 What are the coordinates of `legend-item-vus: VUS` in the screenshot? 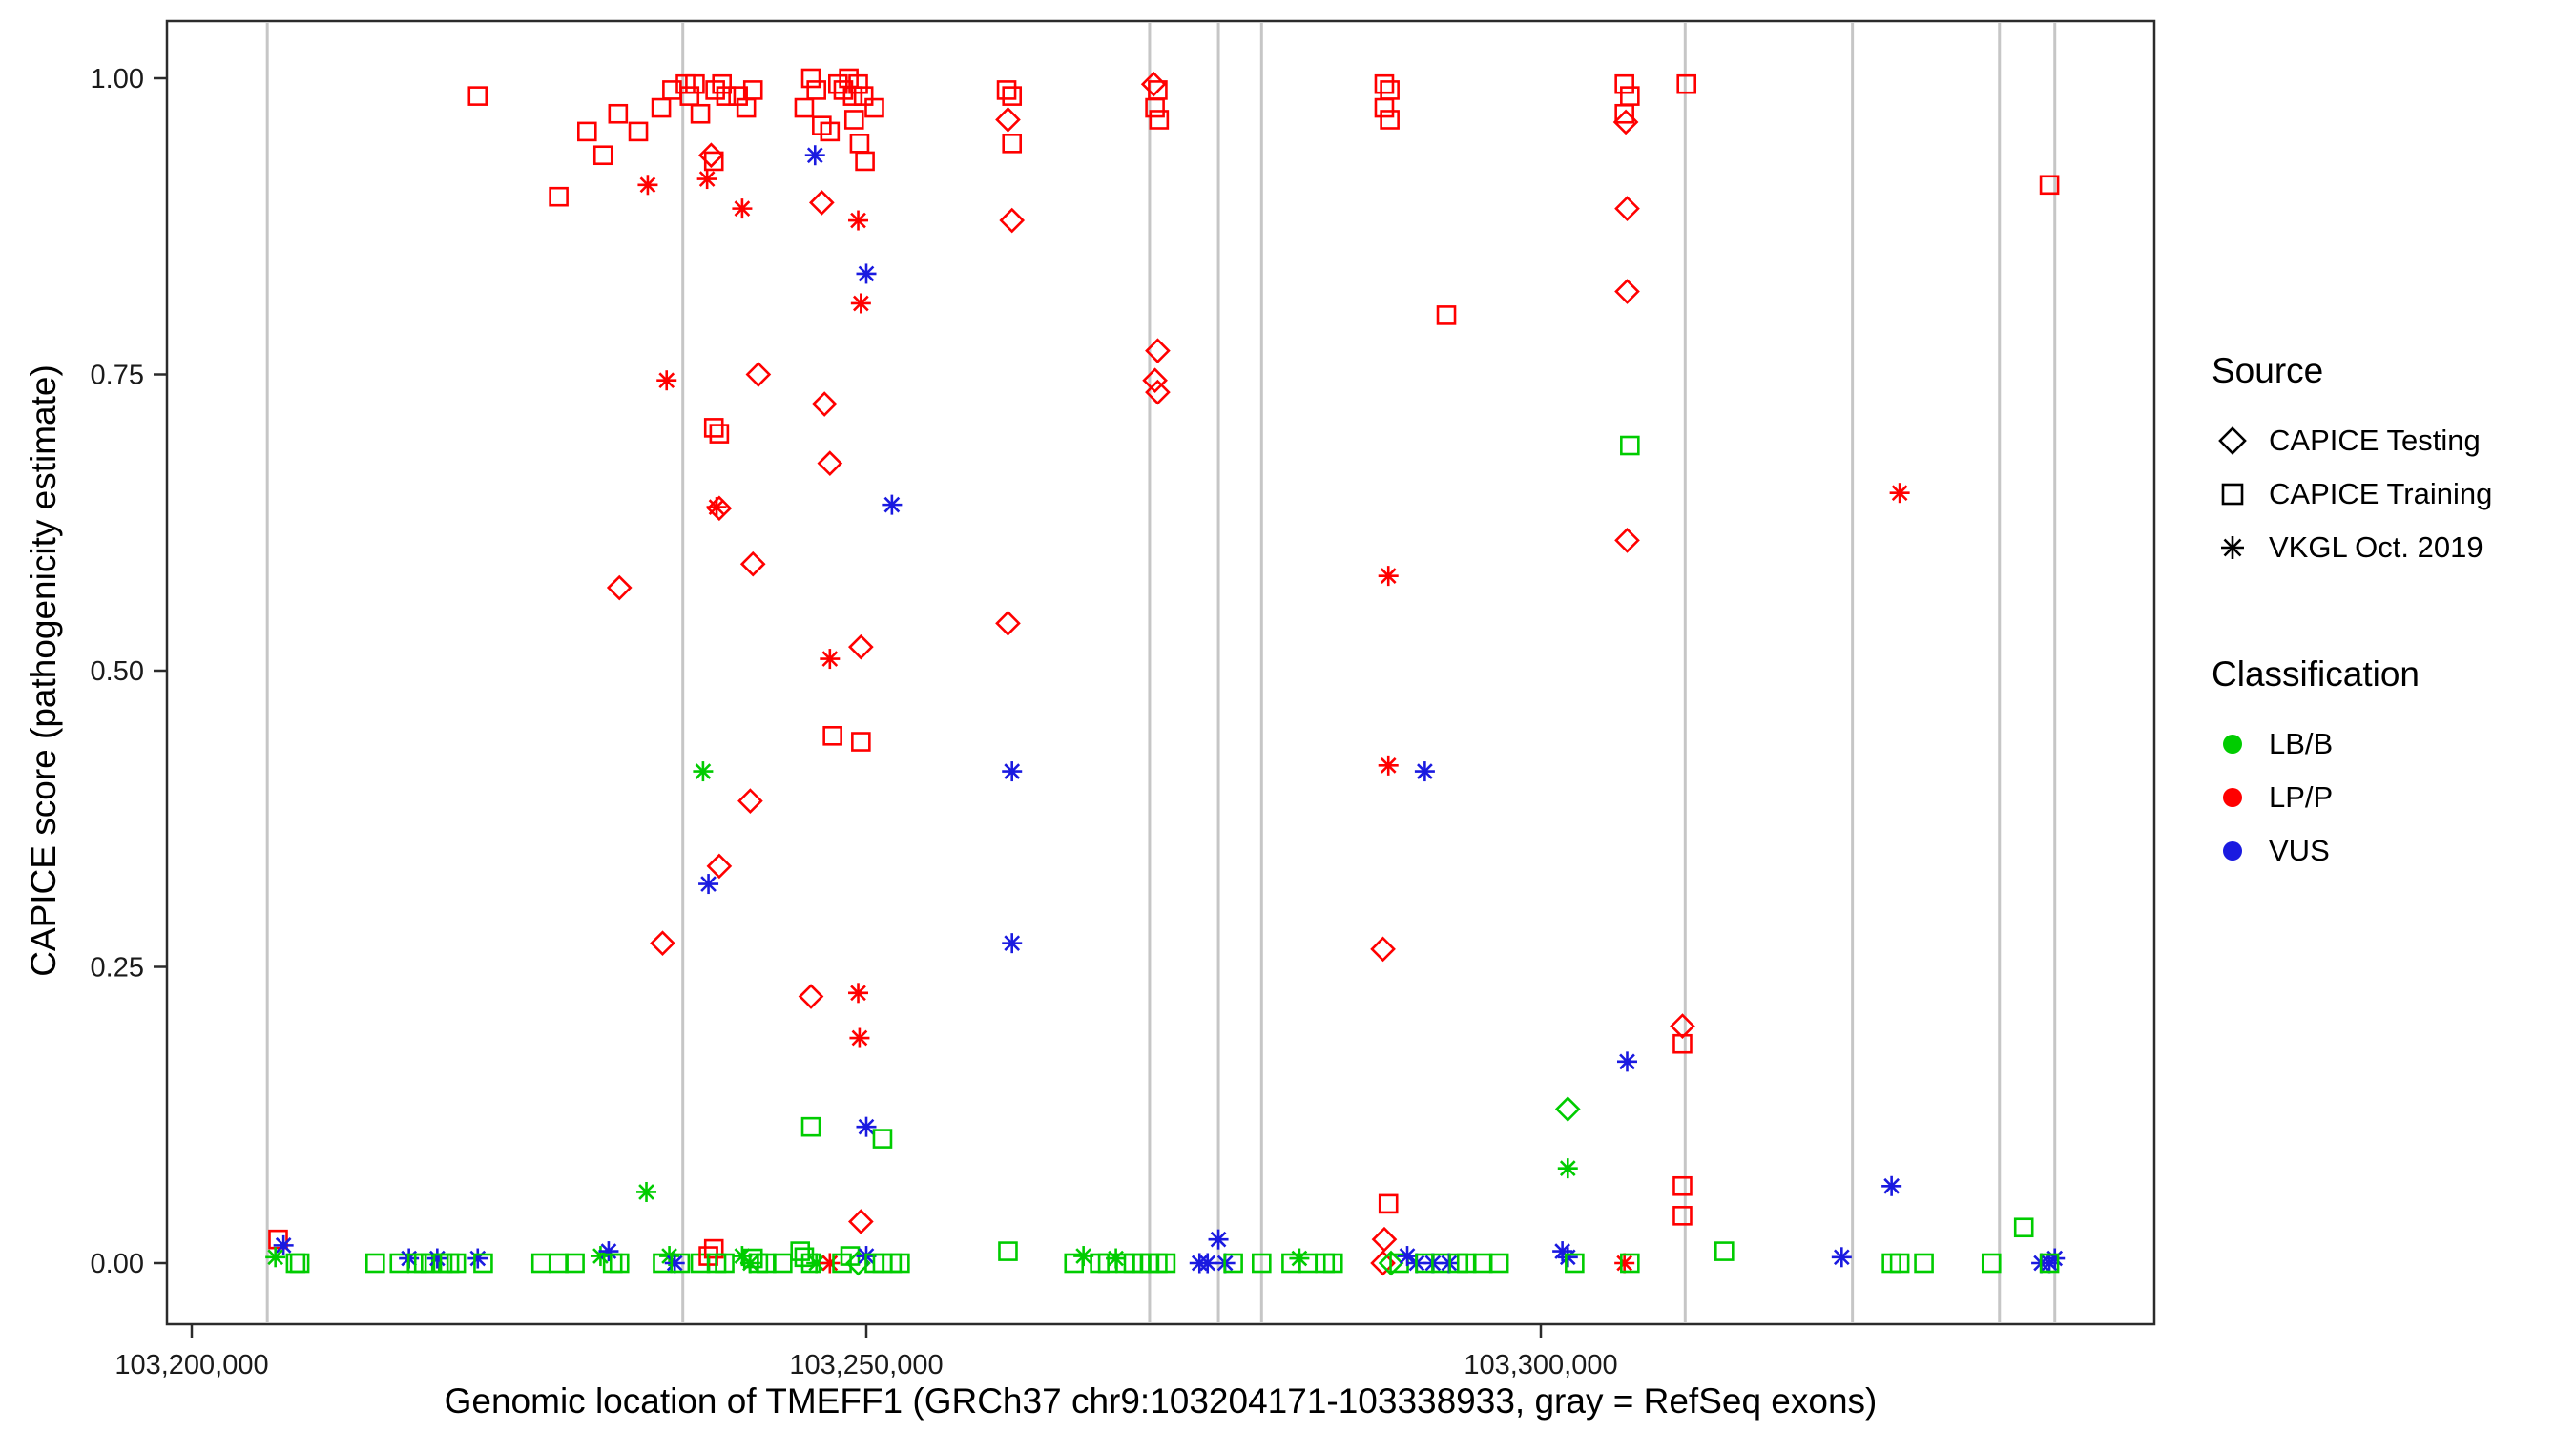 It's located at (2352, 851).